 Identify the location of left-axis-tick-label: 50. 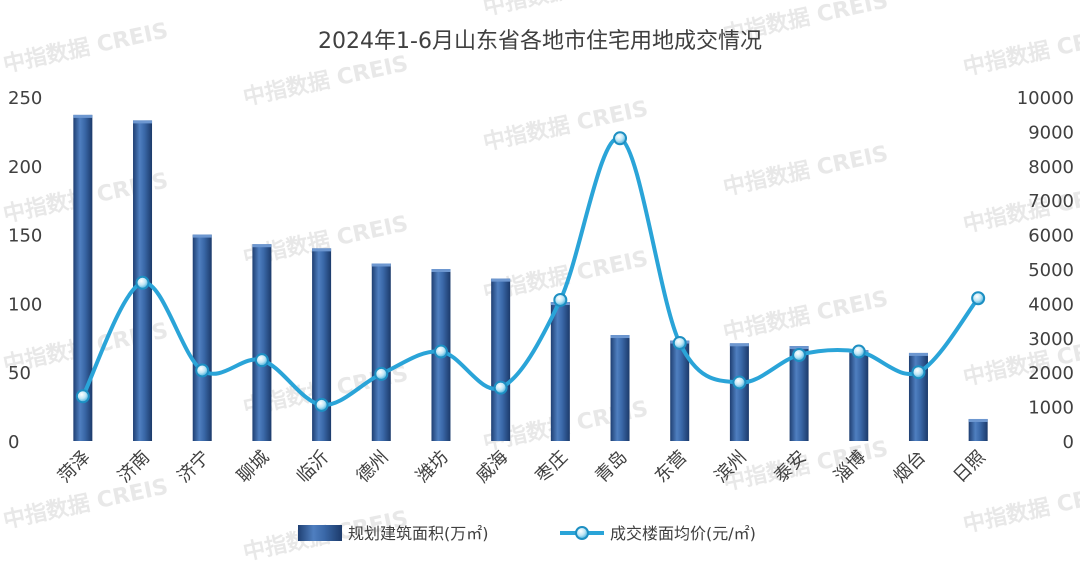
(19, 373).